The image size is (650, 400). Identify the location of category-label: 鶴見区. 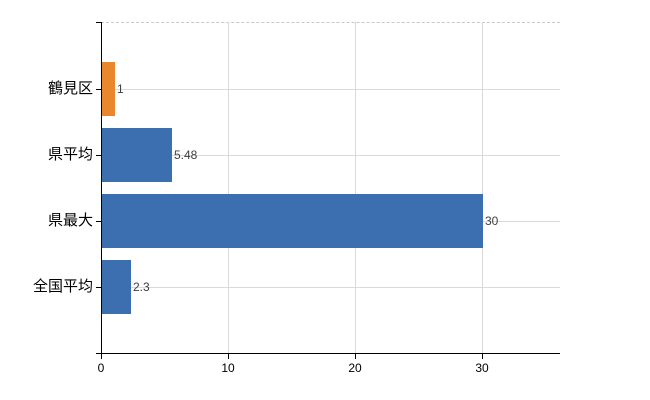
(70, 88).